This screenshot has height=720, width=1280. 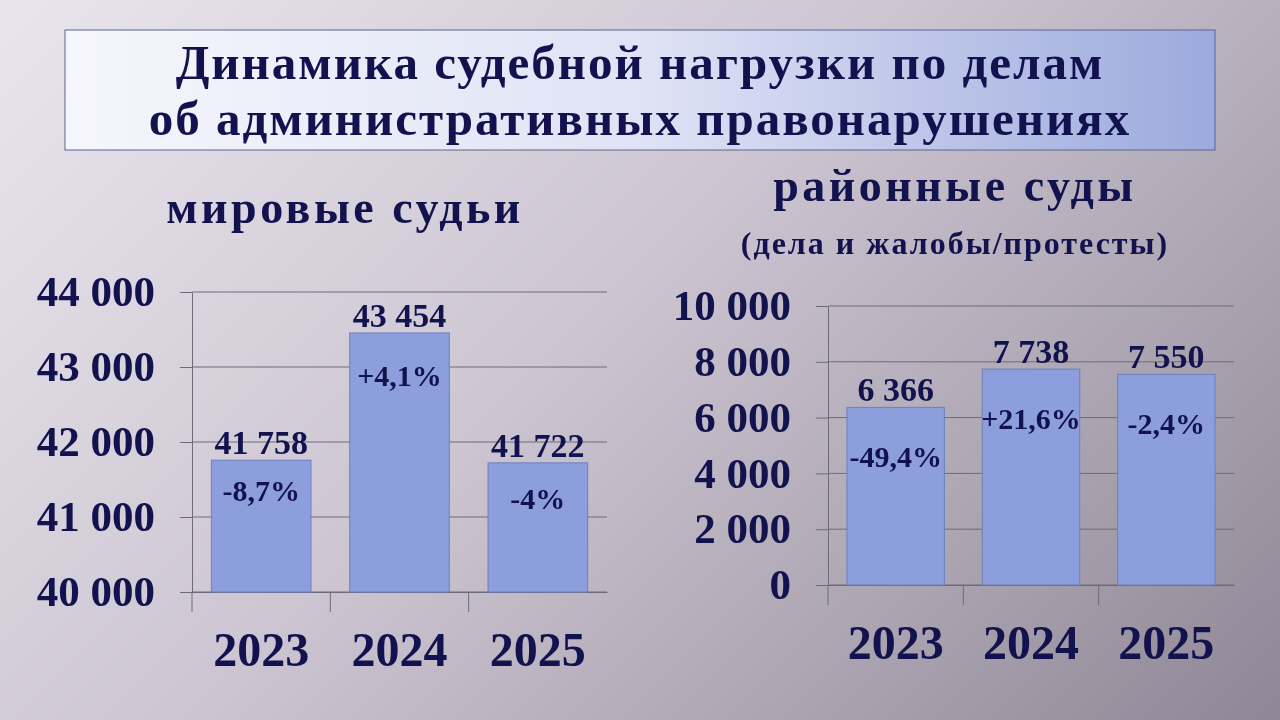 I want to click on y-tick-label: 43 000, so click(x=95, y=367).